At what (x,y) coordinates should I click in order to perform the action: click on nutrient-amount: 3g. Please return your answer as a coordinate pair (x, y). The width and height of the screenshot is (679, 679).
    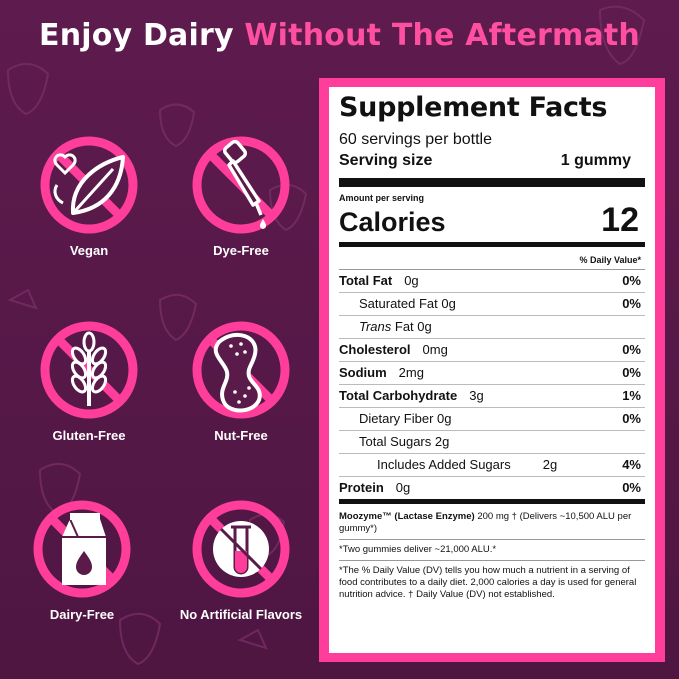
    Looking at the image, I should click on (476, 395).